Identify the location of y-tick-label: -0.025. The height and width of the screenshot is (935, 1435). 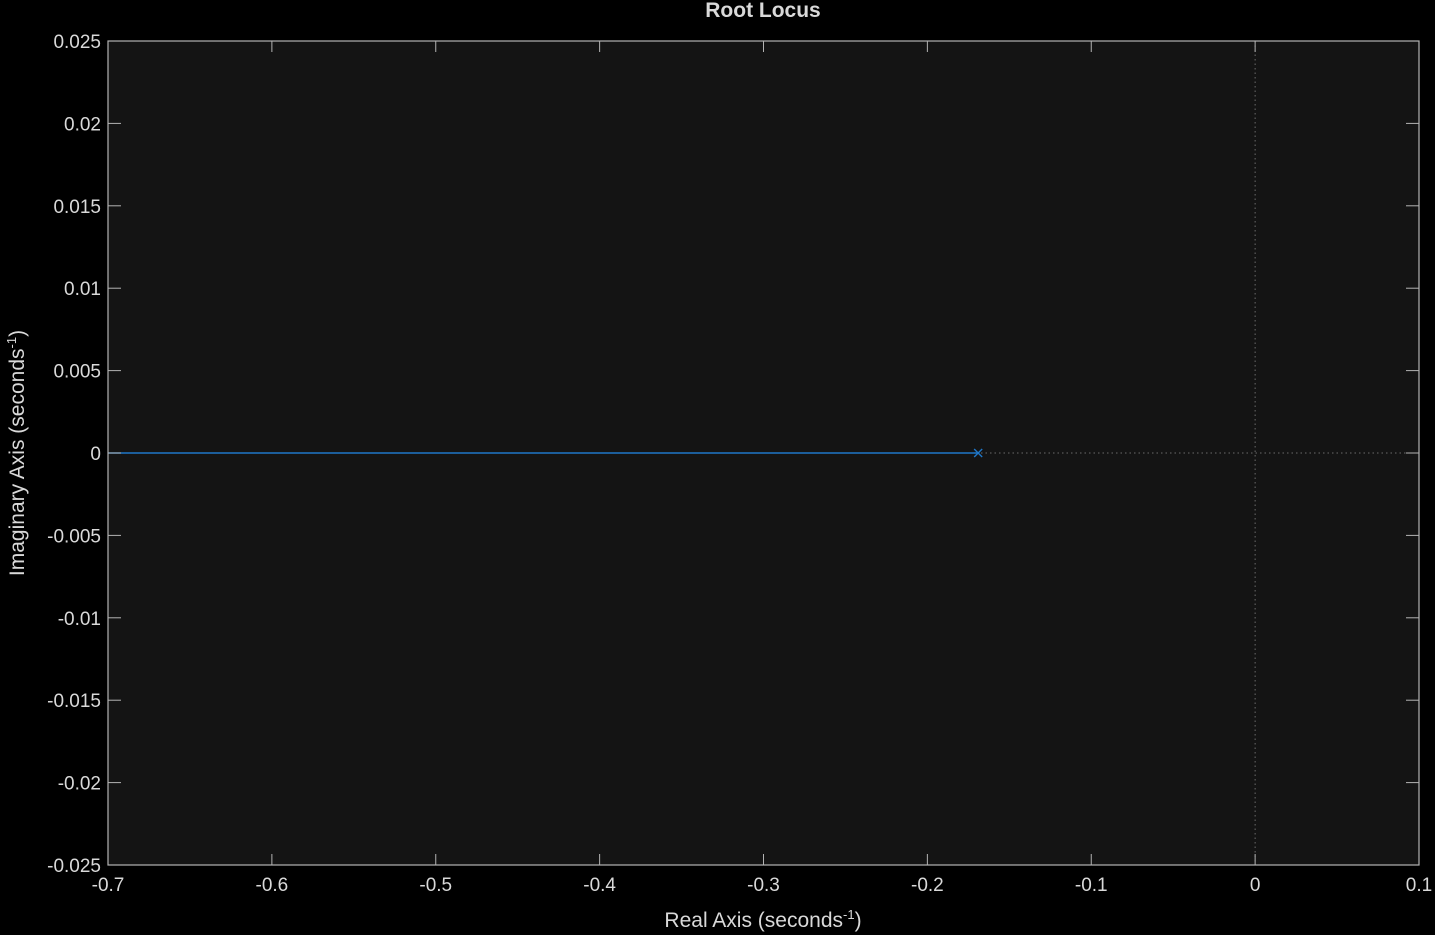
(74, 866).